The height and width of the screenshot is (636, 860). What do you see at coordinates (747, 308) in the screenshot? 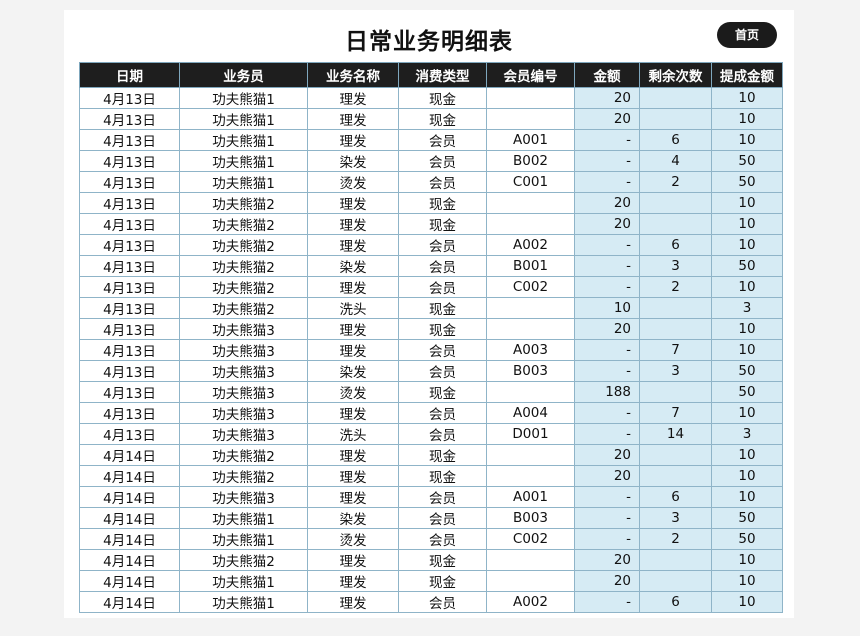
I see `cell-commission: 3` at bounding box center [747, 308].